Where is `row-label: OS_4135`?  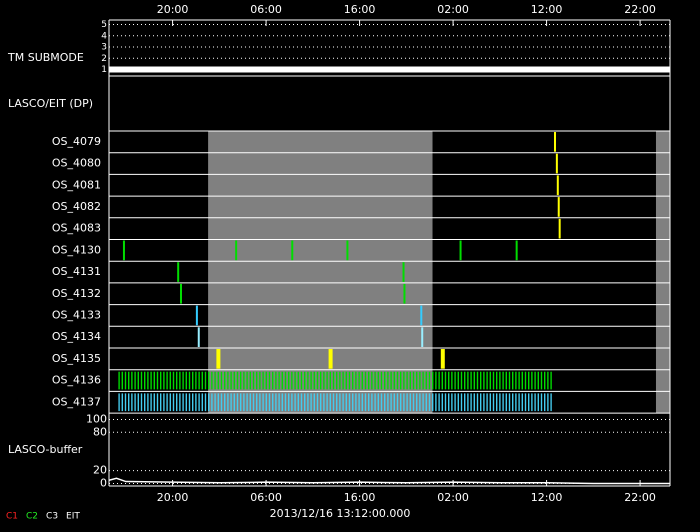
row-label: OS_4135 is located at coordinates (76, 358).